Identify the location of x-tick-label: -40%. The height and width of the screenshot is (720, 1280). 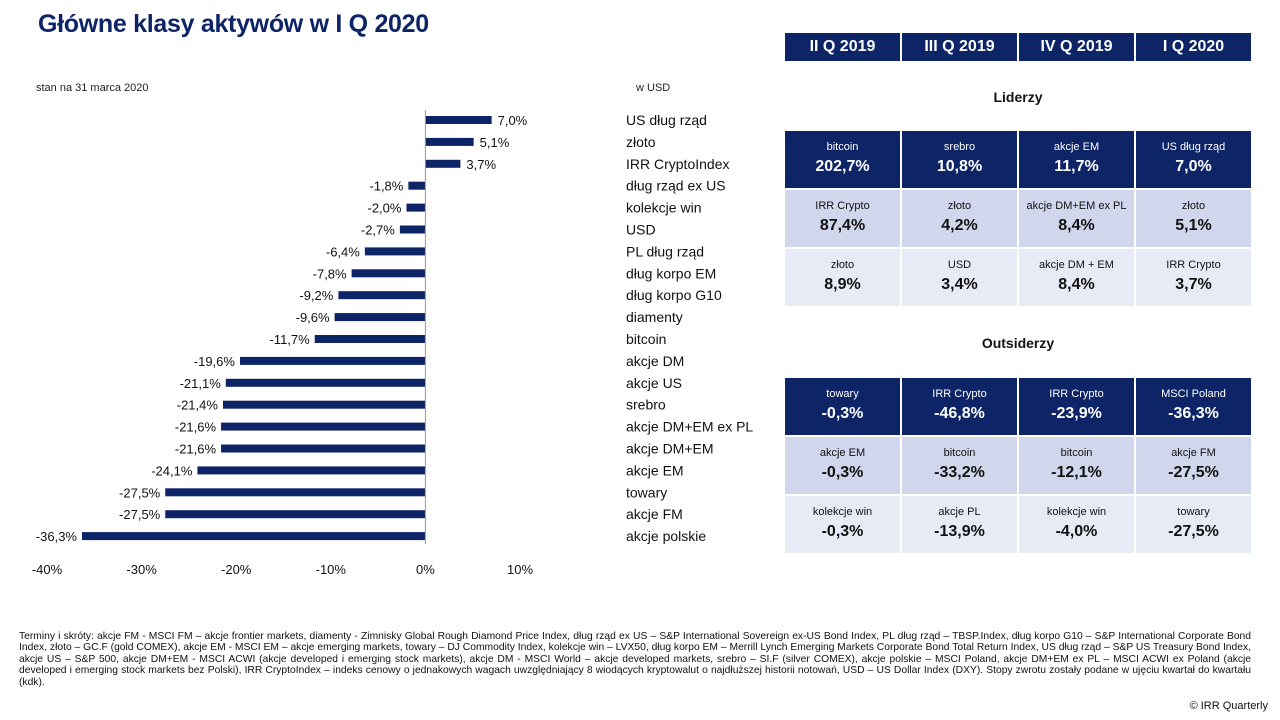
(47, 569).